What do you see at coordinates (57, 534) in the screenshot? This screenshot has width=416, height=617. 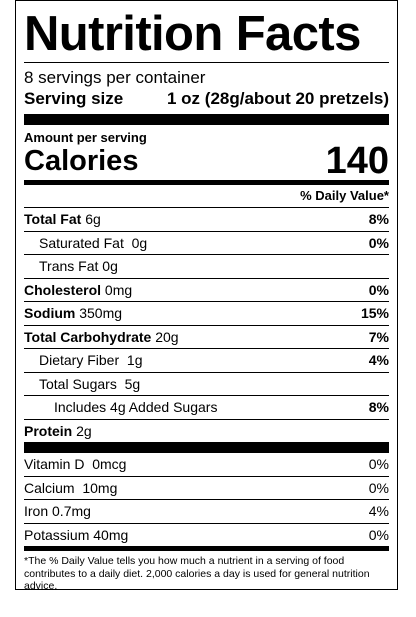 I see `vitamin-name: Potassium` at bounding box center [57, 534].